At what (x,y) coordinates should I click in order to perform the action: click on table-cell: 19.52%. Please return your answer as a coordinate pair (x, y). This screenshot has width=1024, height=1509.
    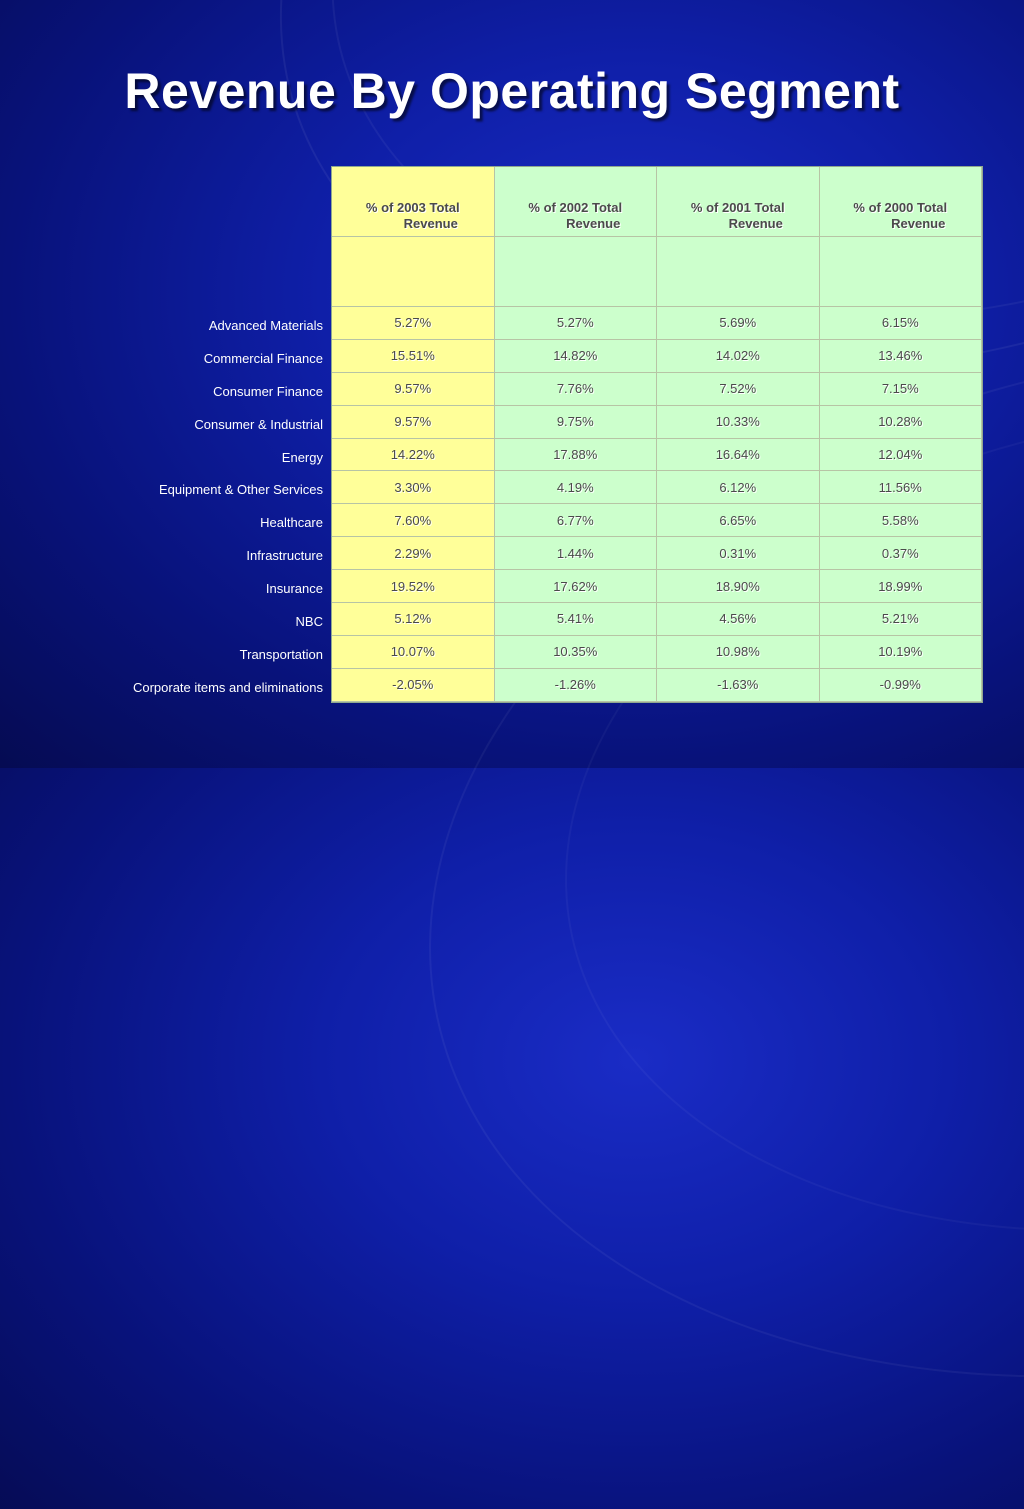
    Looking at the image, I should click on (413, 587).